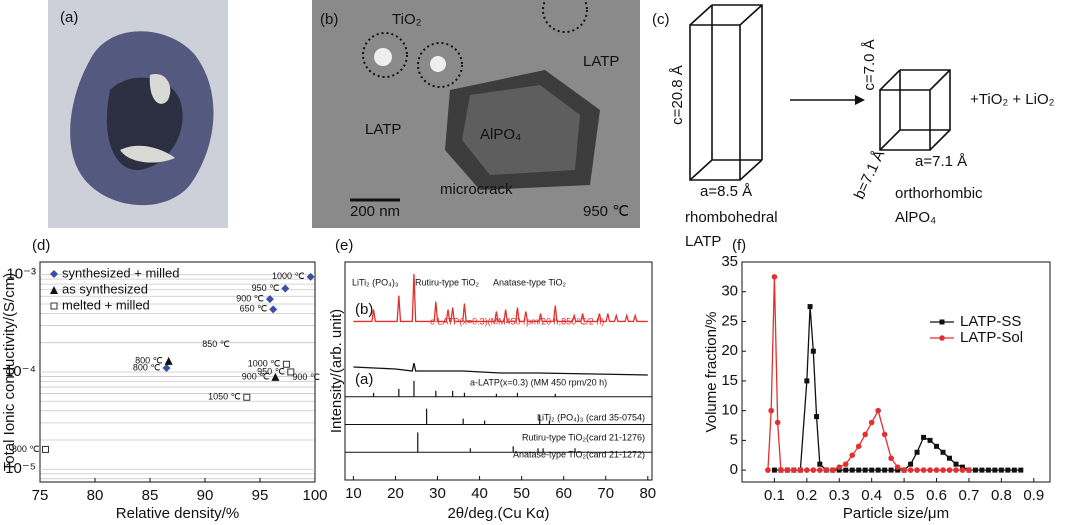 Image resolution: width=1080 pixels, height=525 pixels. What do you see at coordinates (1012, 99) in the screenshot?
I see `byproducts: +TiO₂ + LiO₂` at bounding box center [1012, 99].